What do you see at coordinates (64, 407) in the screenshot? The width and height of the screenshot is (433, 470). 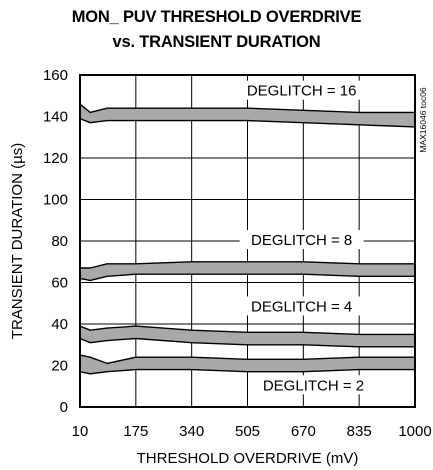 I see `y-tick-label: 0` at bounding box center [64, 407].